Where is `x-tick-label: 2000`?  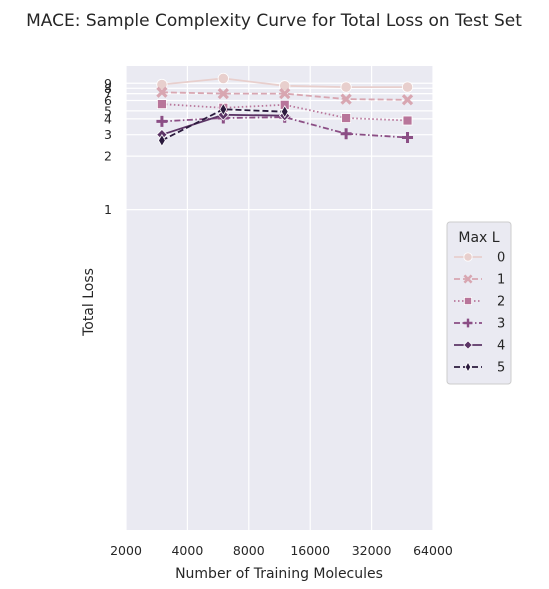
x-tick-label: 2000 is located at coordinates (126, 550).